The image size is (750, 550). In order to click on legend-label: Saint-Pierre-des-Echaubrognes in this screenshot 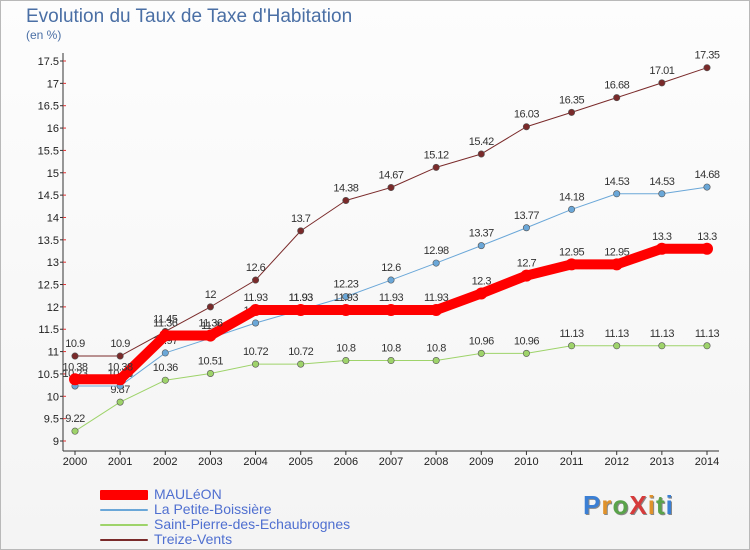, I will do `click(252, 524)`.